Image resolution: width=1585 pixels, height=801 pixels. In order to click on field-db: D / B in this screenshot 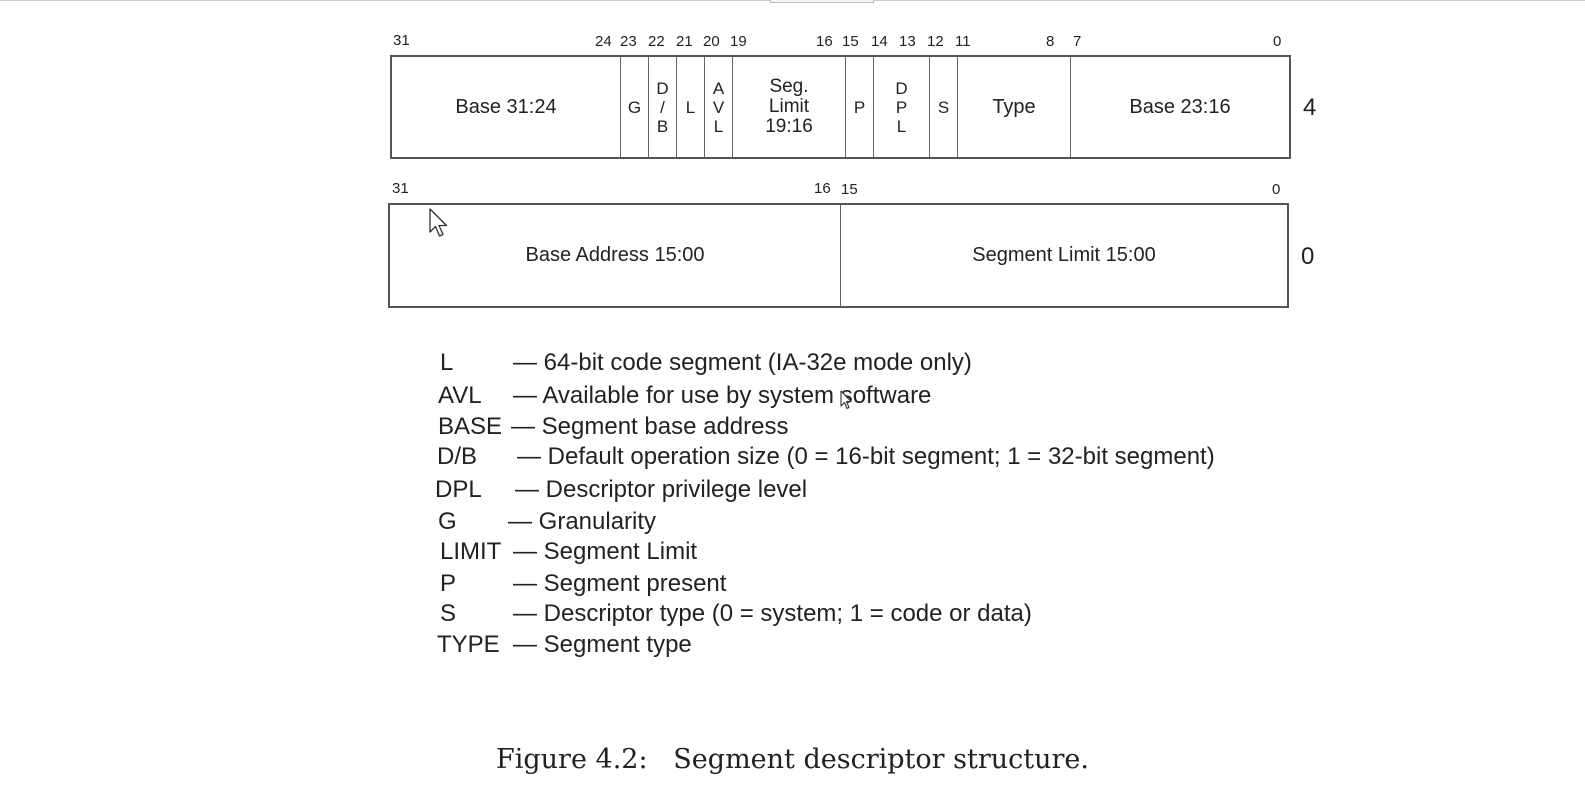, I will do `click(662, 107)`.